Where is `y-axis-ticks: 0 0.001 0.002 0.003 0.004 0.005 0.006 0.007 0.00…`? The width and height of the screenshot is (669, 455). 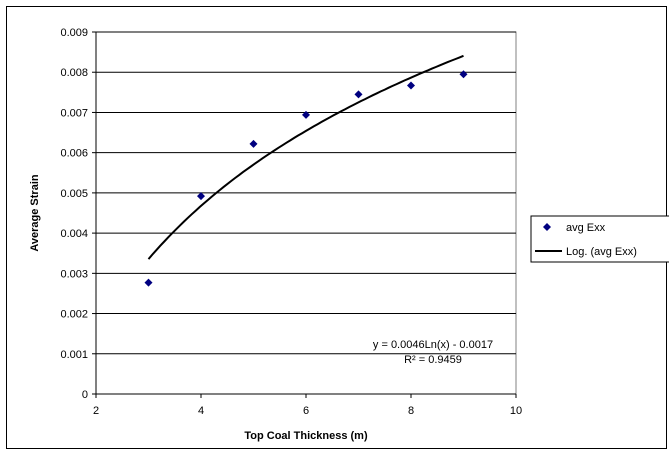 y-axis-ticks: 0 0.001 0.002 0.003 0.004 0.005 0.006 0.007 0.00… is located at coordinates (78, 214).